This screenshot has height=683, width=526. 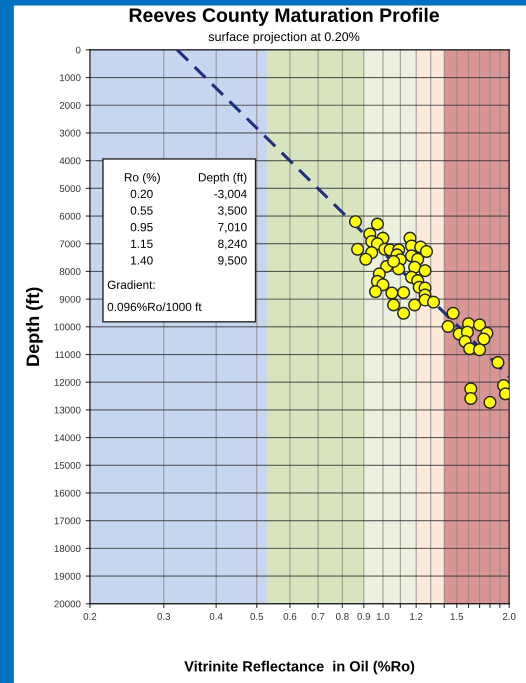 I want to click on annotation: 9,500, so click(x=232, y=261).